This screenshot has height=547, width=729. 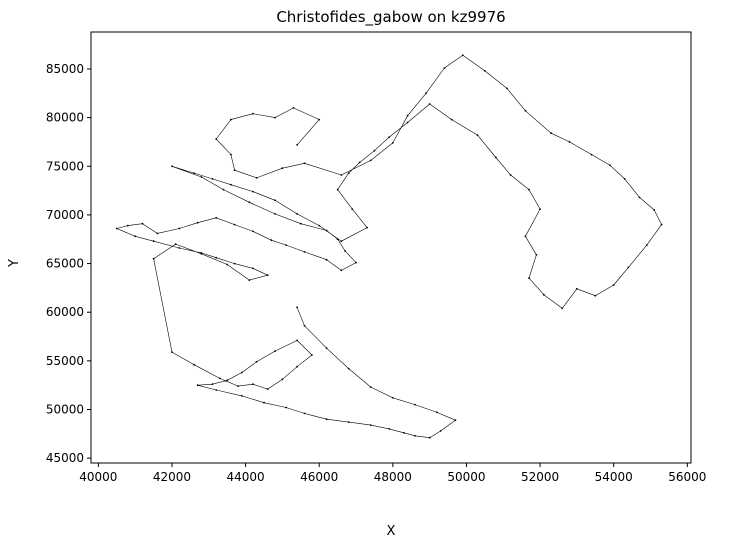 What do you see at coordinates (391, 531) in the screenshot?
I see `x-axis-label: X` at bounding box center [391, 531].